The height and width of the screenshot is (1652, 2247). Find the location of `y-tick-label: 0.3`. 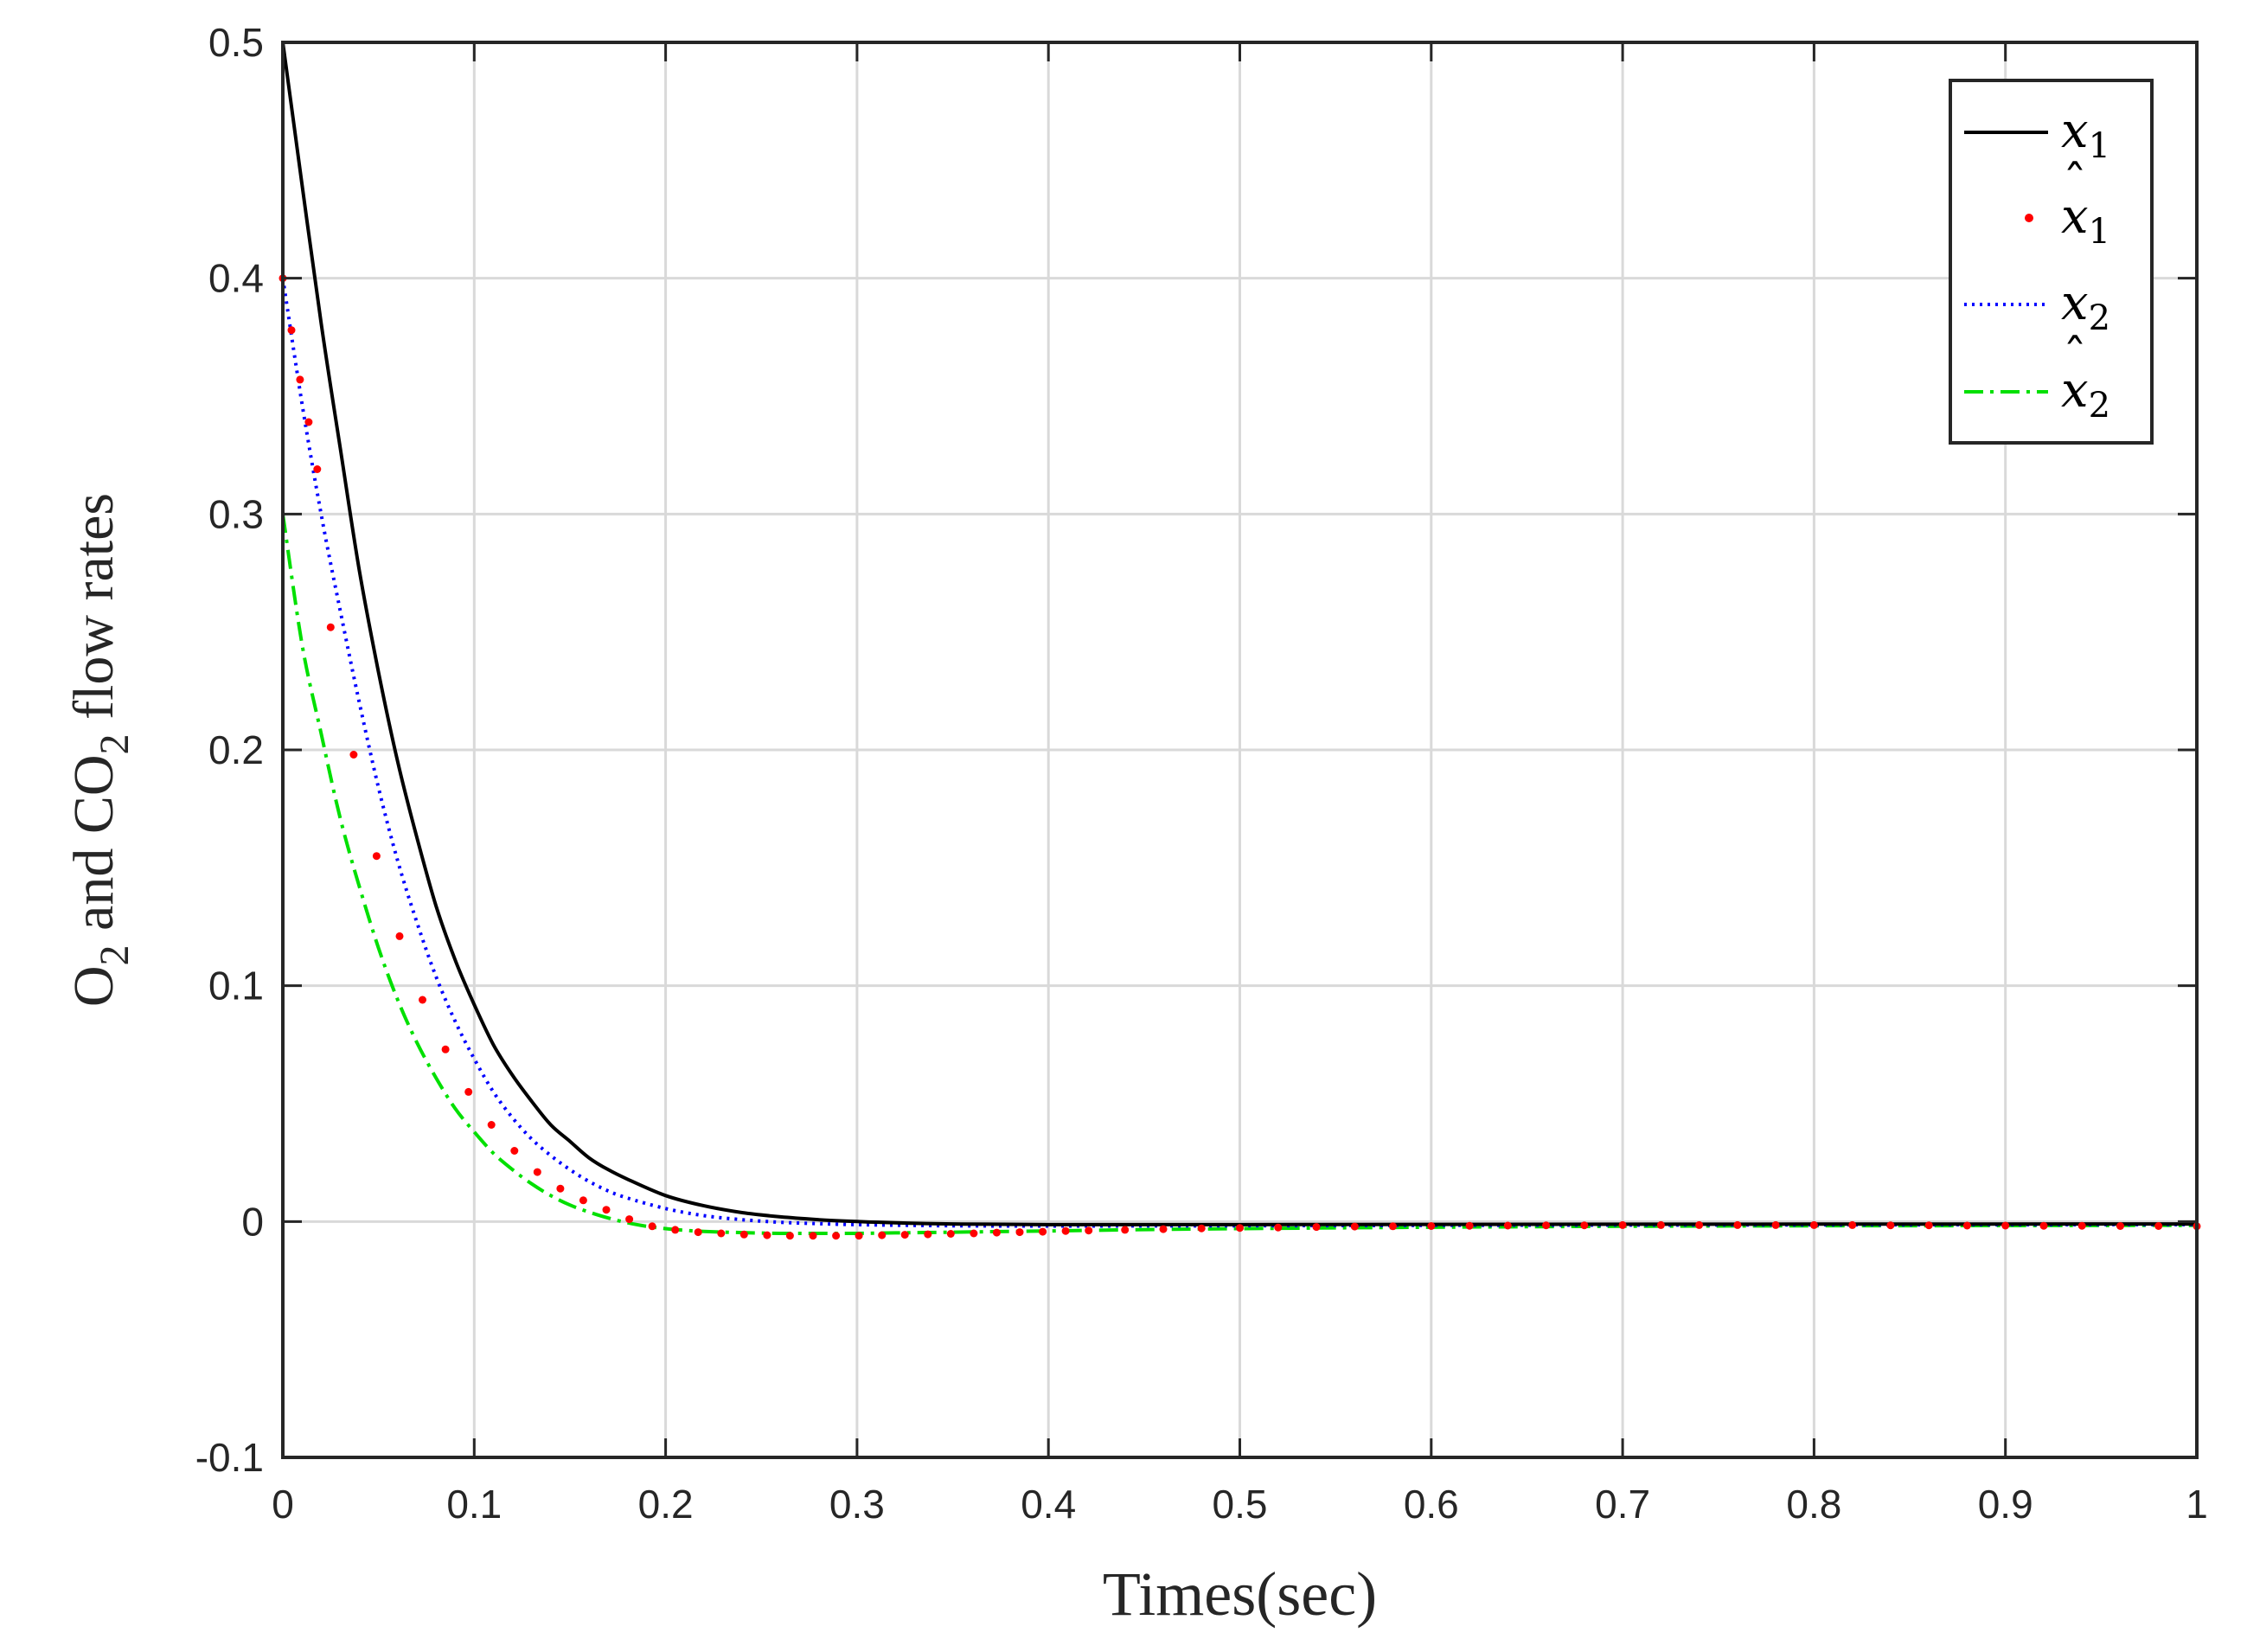

y-tick-label: 0.3 is located at coordinates (236, 513).